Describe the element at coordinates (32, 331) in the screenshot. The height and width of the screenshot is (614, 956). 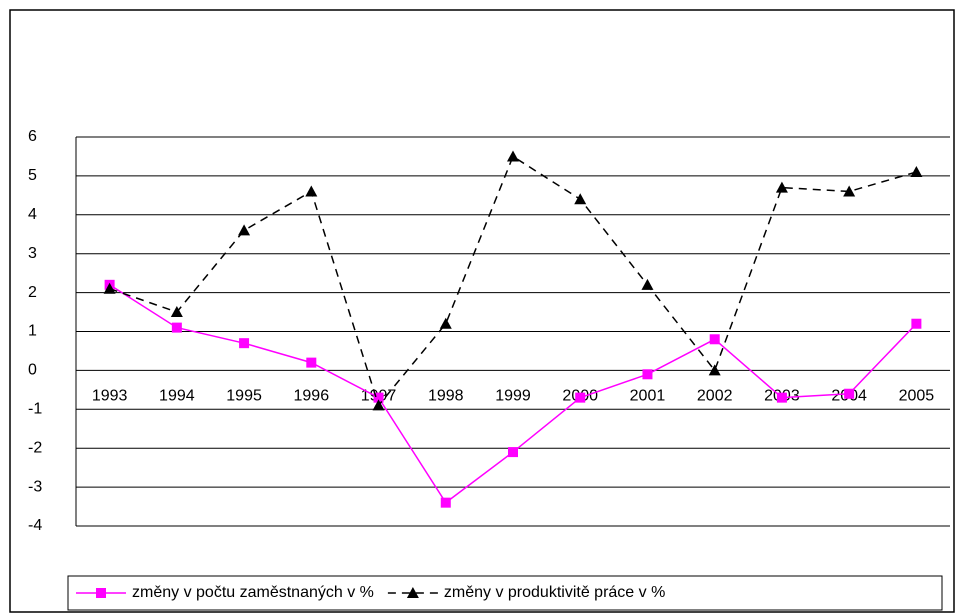
I see `y-tick-label: 1` at that location.